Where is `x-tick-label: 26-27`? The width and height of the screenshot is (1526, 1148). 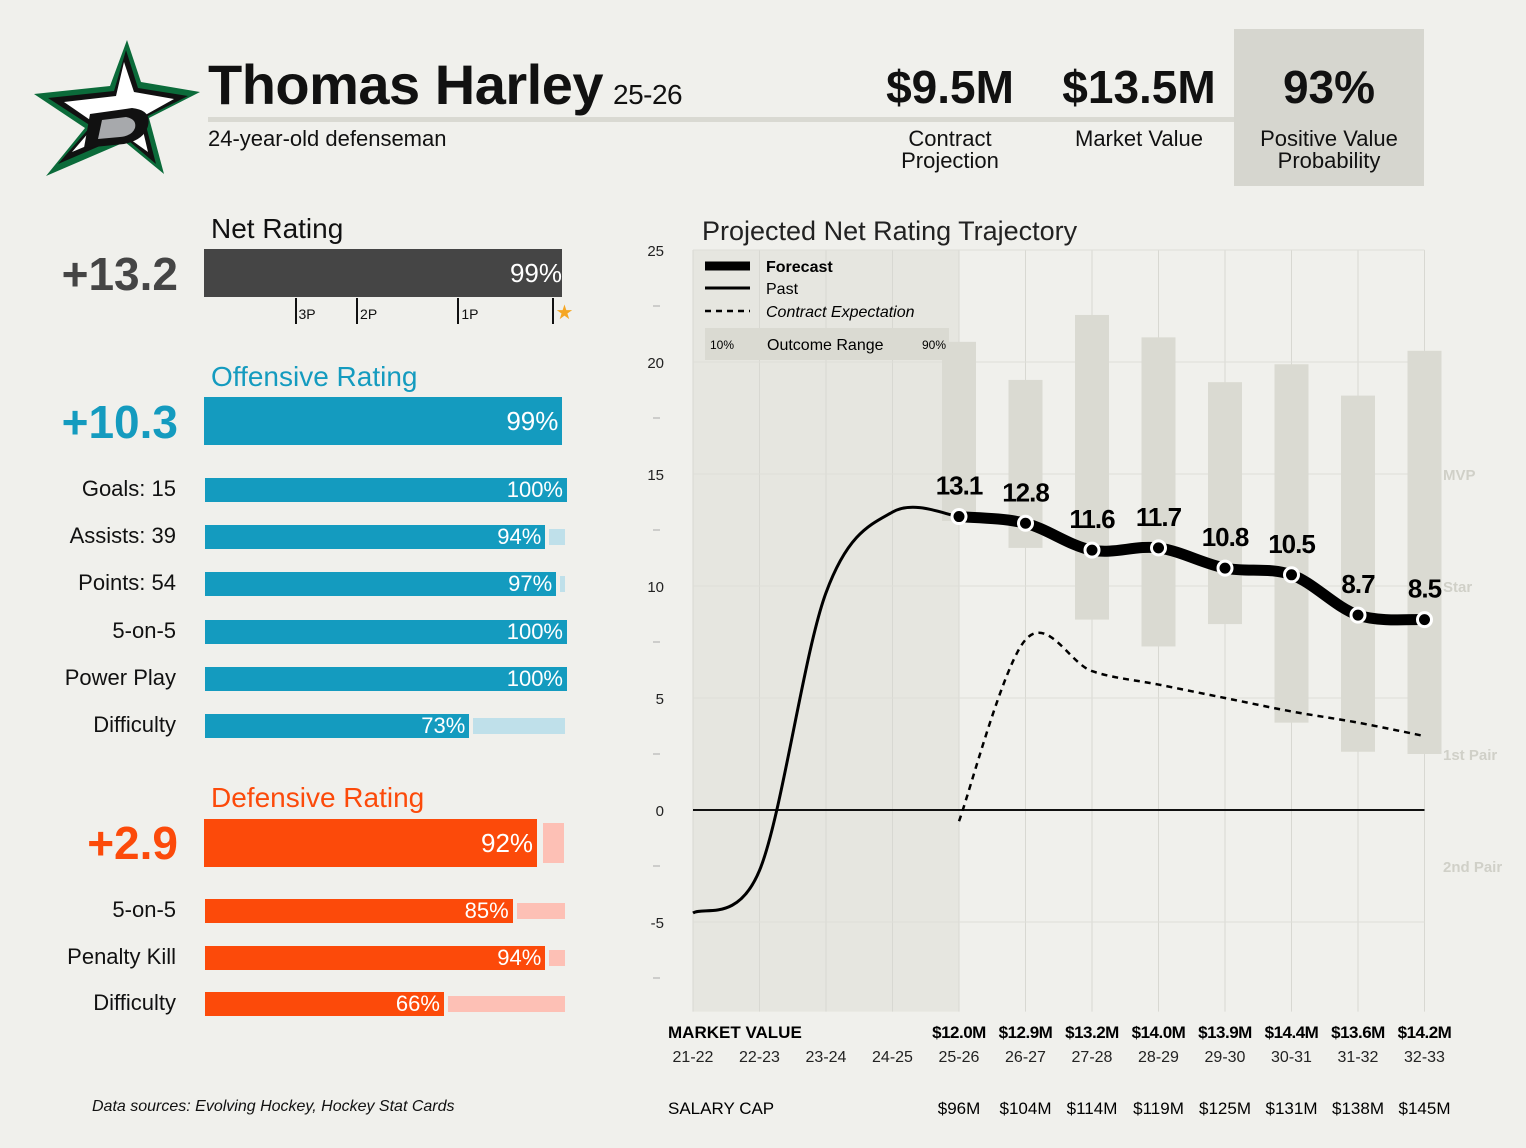 x-tick-label: 26-27 is located at coordinates (1025, 1057).